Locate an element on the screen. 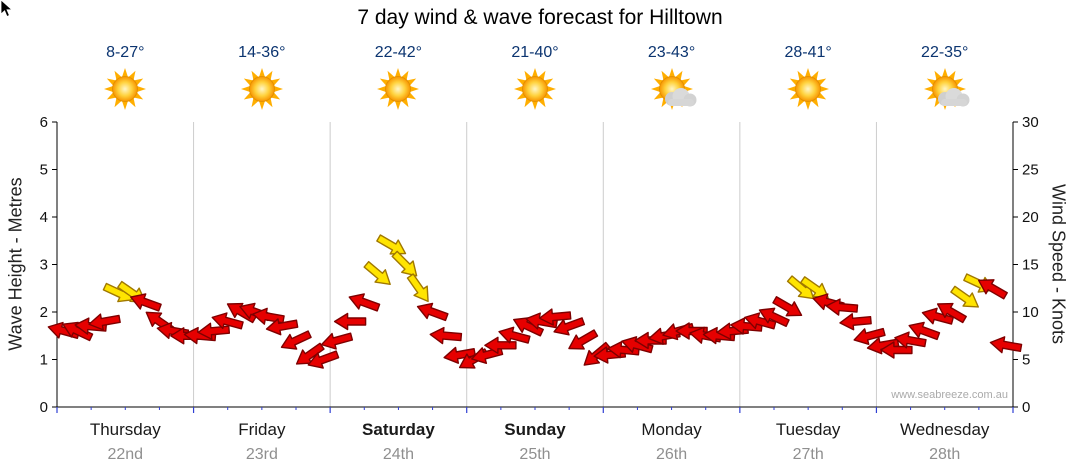 Image resolution: width=1080 pixels, height=475 pixels. wave-axis-tick-label: 0 is located at coordinates (44, 407).